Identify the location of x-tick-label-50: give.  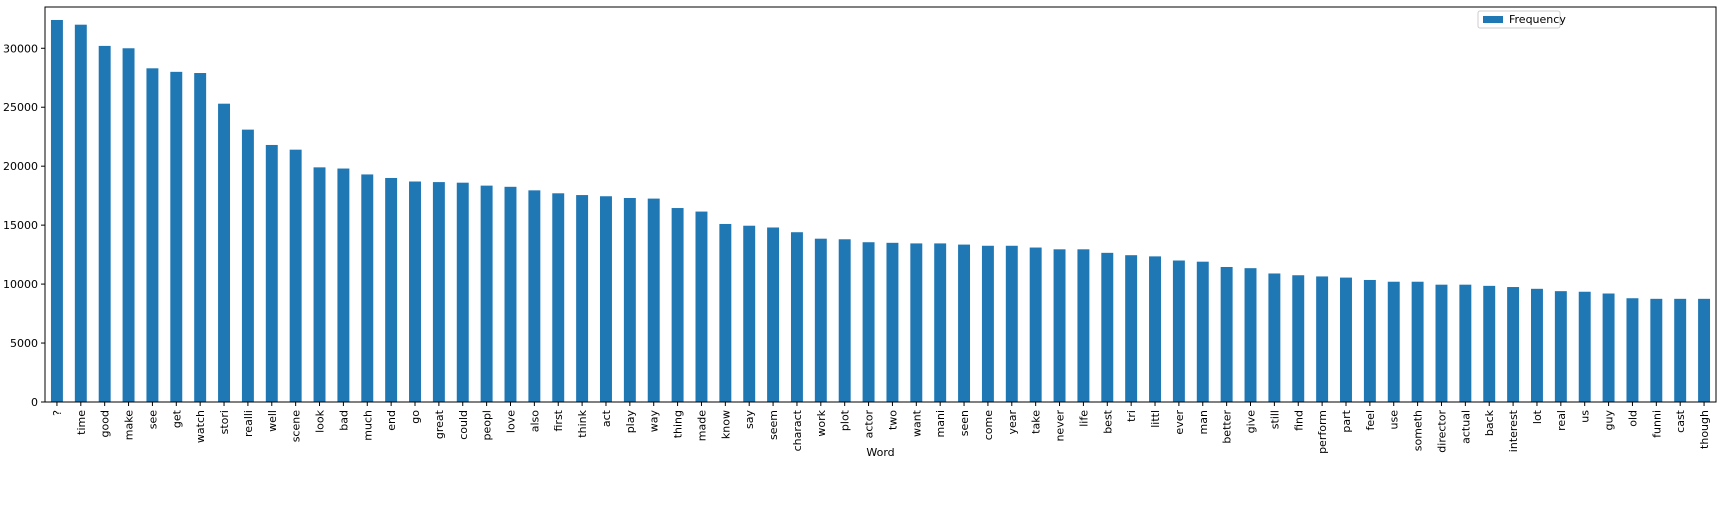
(1251, 422).